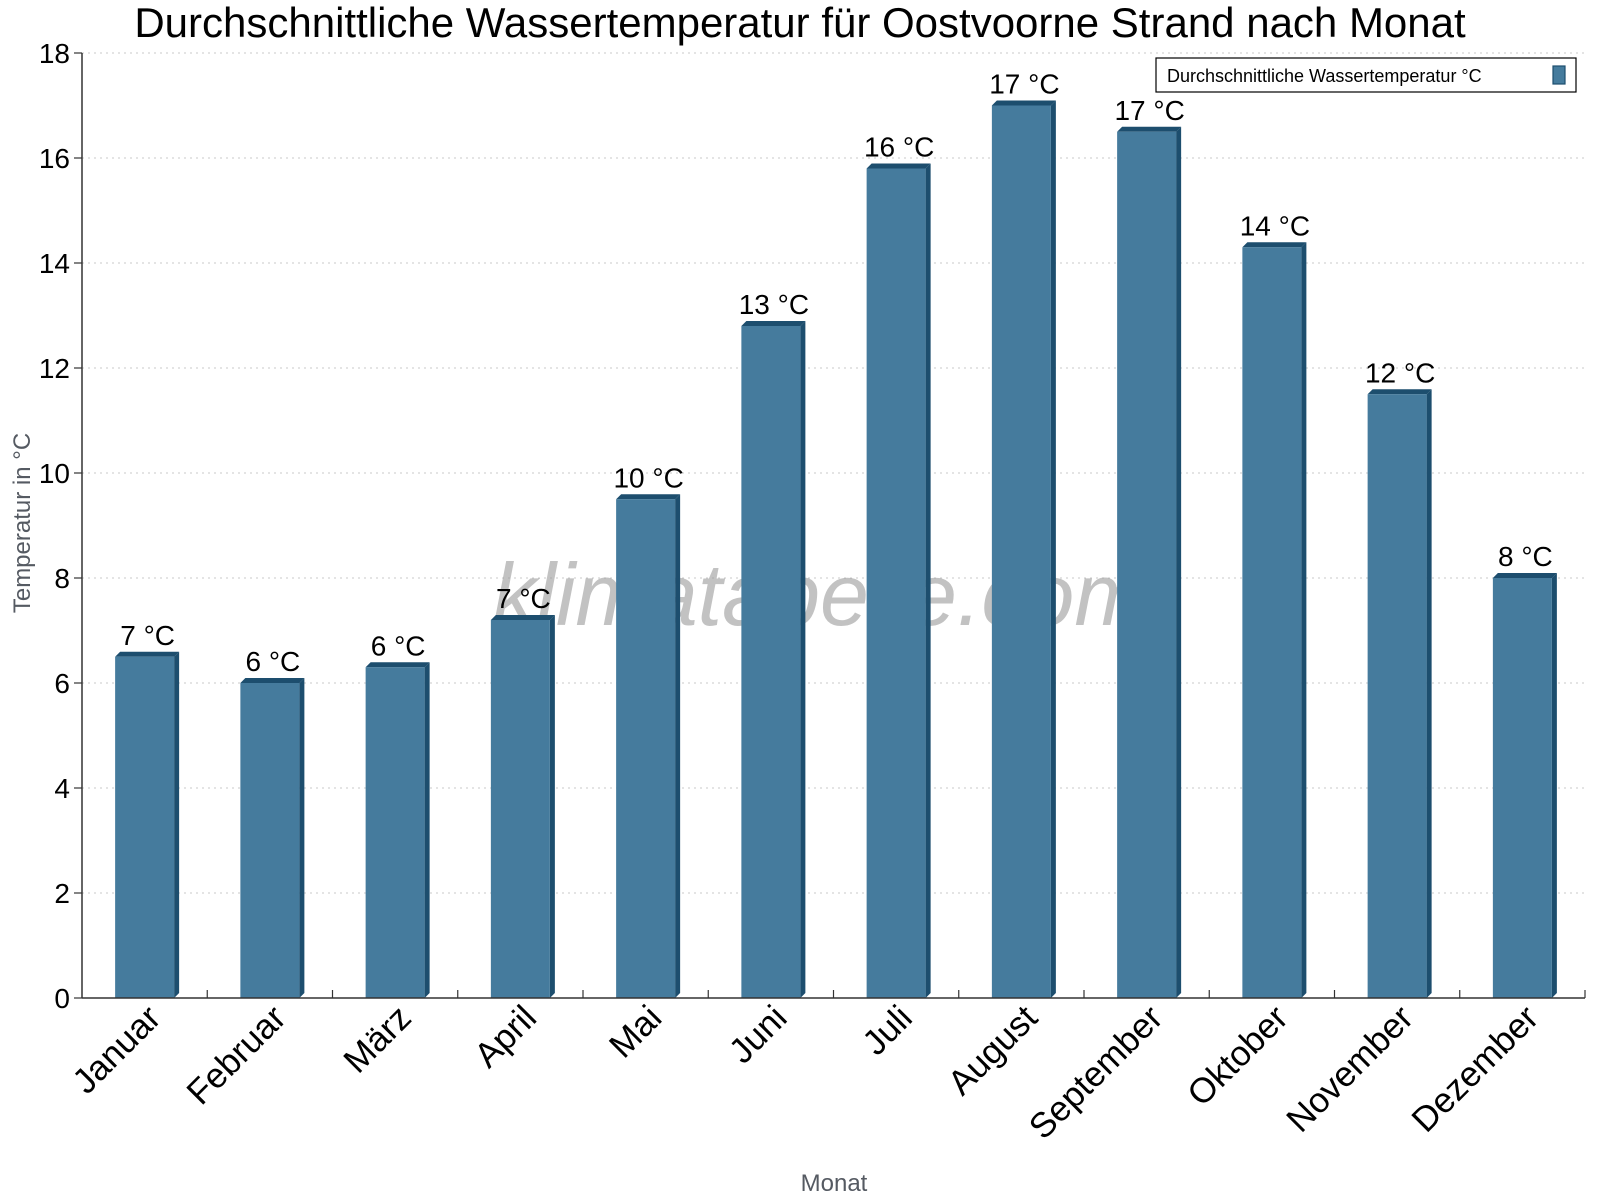  What do you see at coordinates (758, 1034) in the screenshot?
I see `x-tick-label: Juni` at bounding box center [758, 1034].